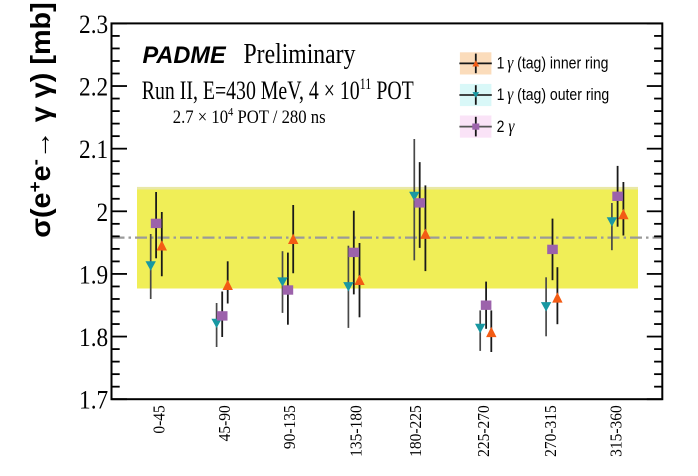  I want to click on svg-text: 135-180, so click(357, 431).